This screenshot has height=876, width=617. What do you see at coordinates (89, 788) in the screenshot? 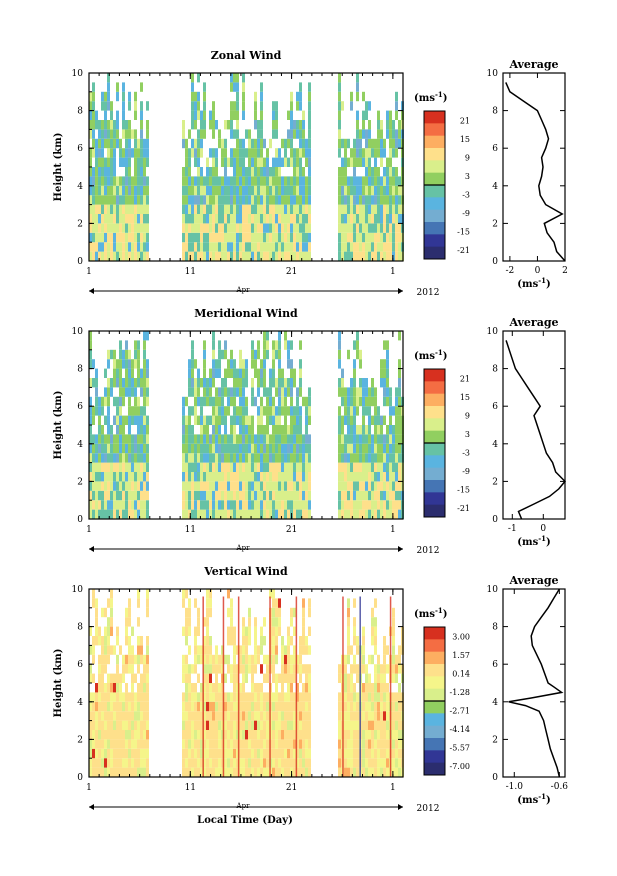
I see `x-tick-label: 1` at bounding box center [89, 788].